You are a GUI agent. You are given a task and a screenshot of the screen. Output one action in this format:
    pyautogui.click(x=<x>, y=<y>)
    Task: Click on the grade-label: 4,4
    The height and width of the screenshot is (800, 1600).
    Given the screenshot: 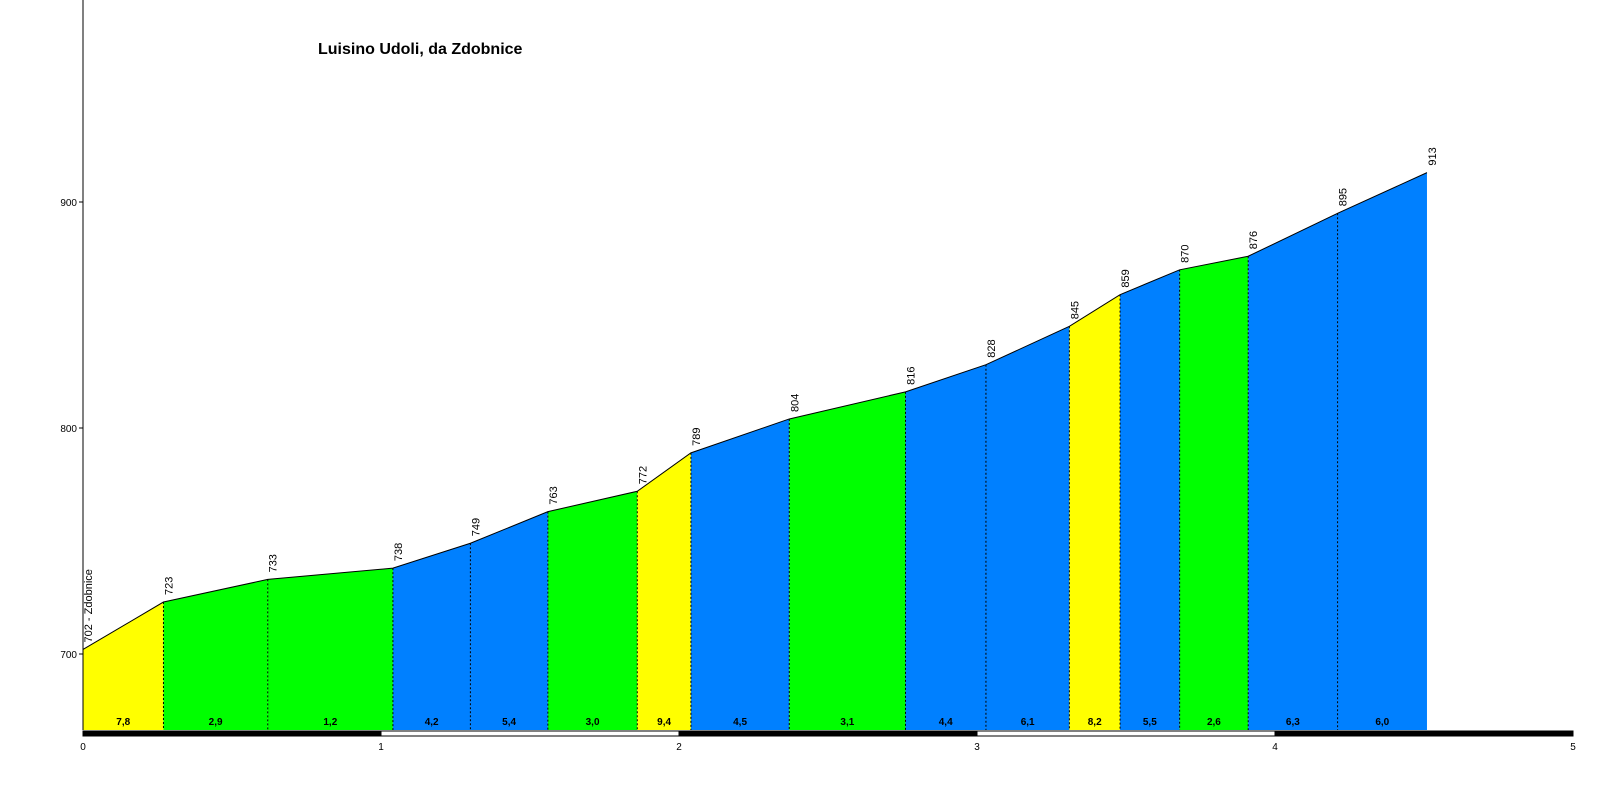 What is the action you would take?
    pyautogui.click(x=946, y=722)
    